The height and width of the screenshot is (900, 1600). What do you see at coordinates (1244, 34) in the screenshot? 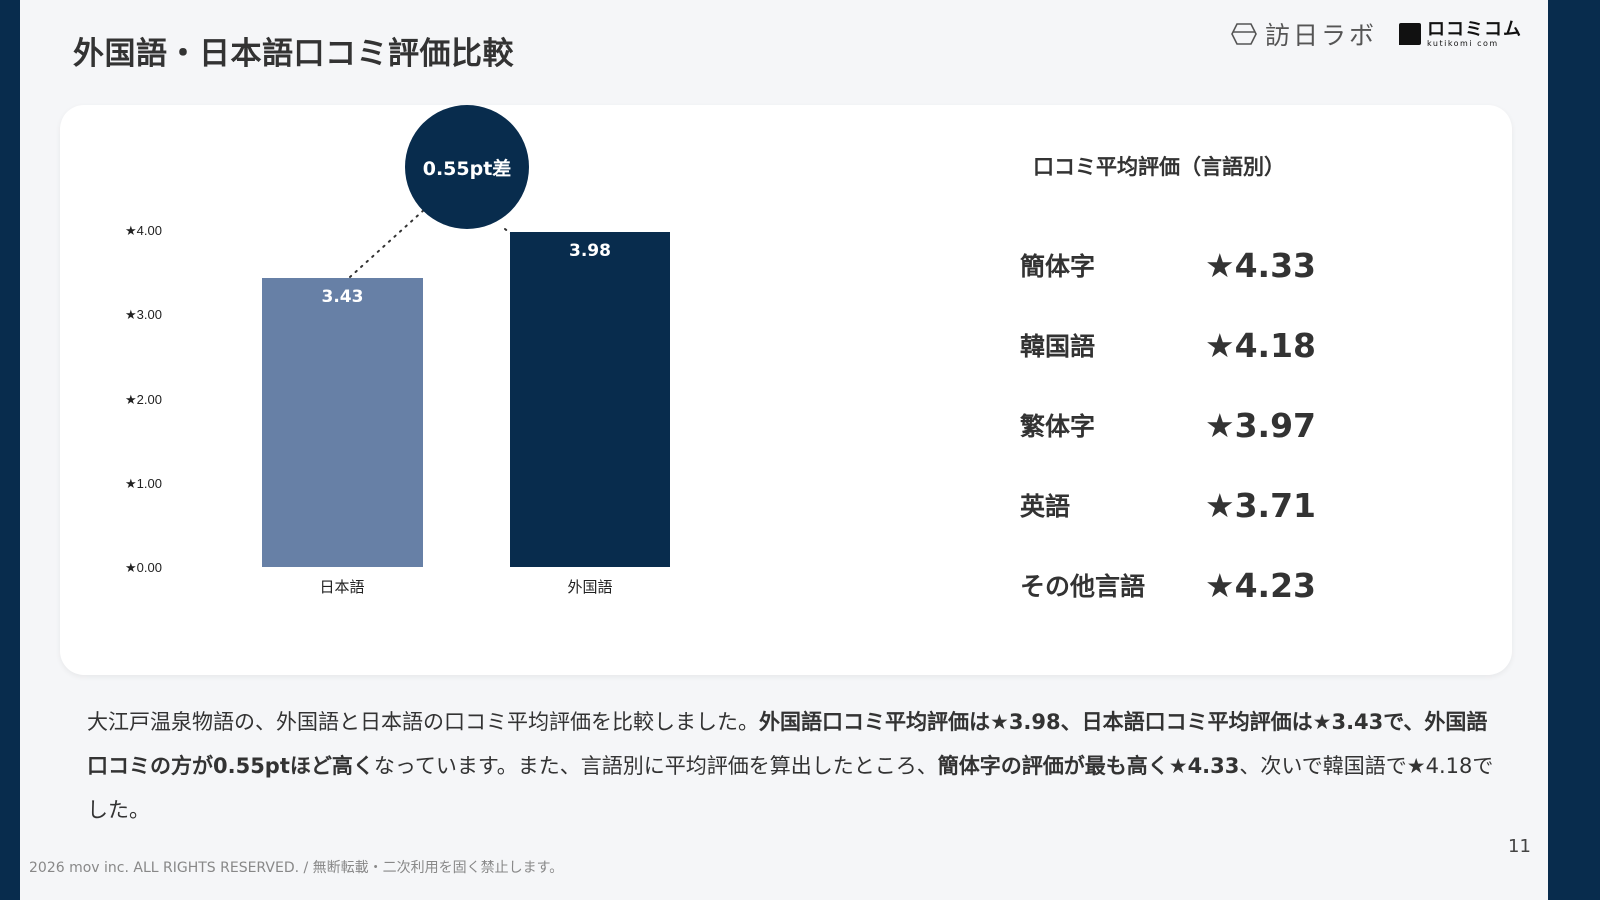
I see `hexagon-logo-icon` at bounding box center [1244, 34].